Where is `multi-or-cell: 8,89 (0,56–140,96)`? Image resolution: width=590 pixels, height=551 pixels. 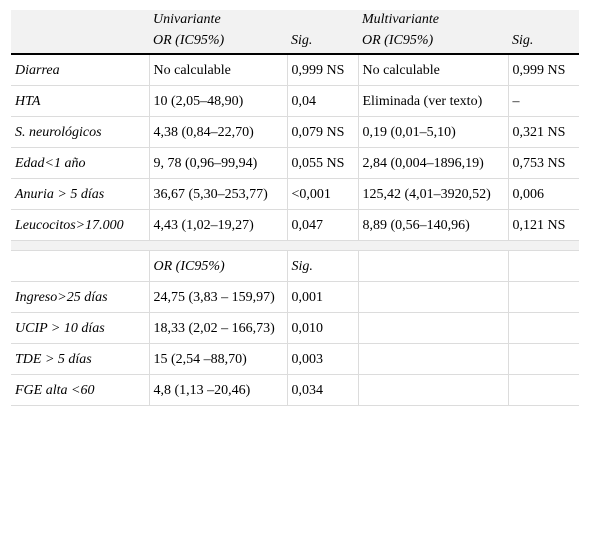 multi-or-cell: 8,89 (0,56–140,96) is located at coordinates (432, 225).